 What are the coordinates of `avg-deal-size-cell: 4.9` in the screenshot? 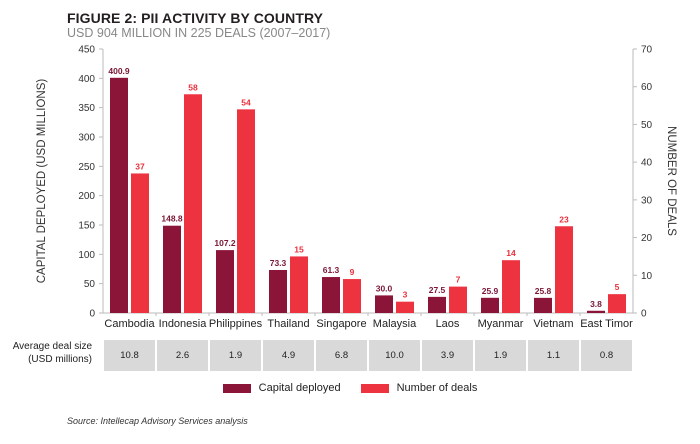 It's located at (288, 355).